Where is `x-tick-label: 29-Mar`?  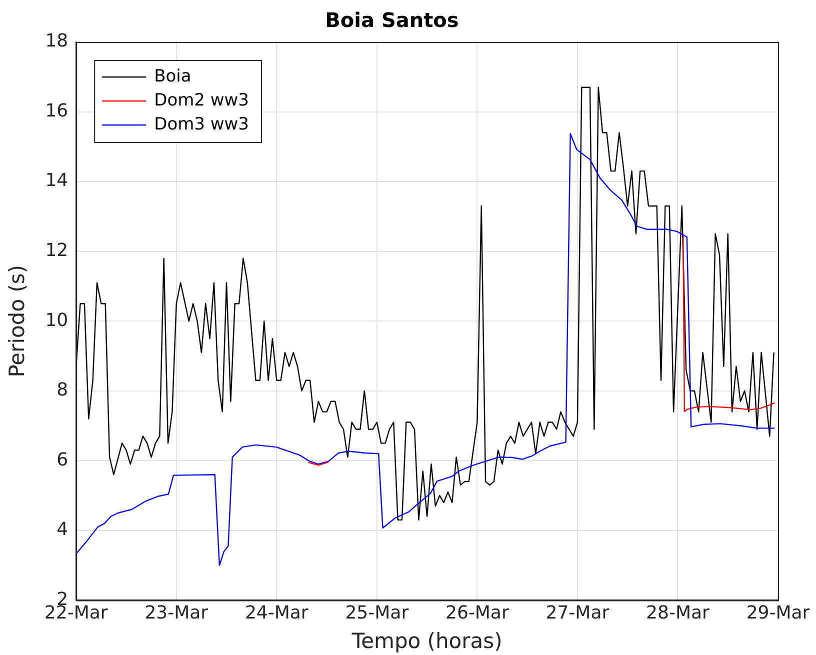 x-tick-label: 29-Mar is located at coordinates (778, 613).